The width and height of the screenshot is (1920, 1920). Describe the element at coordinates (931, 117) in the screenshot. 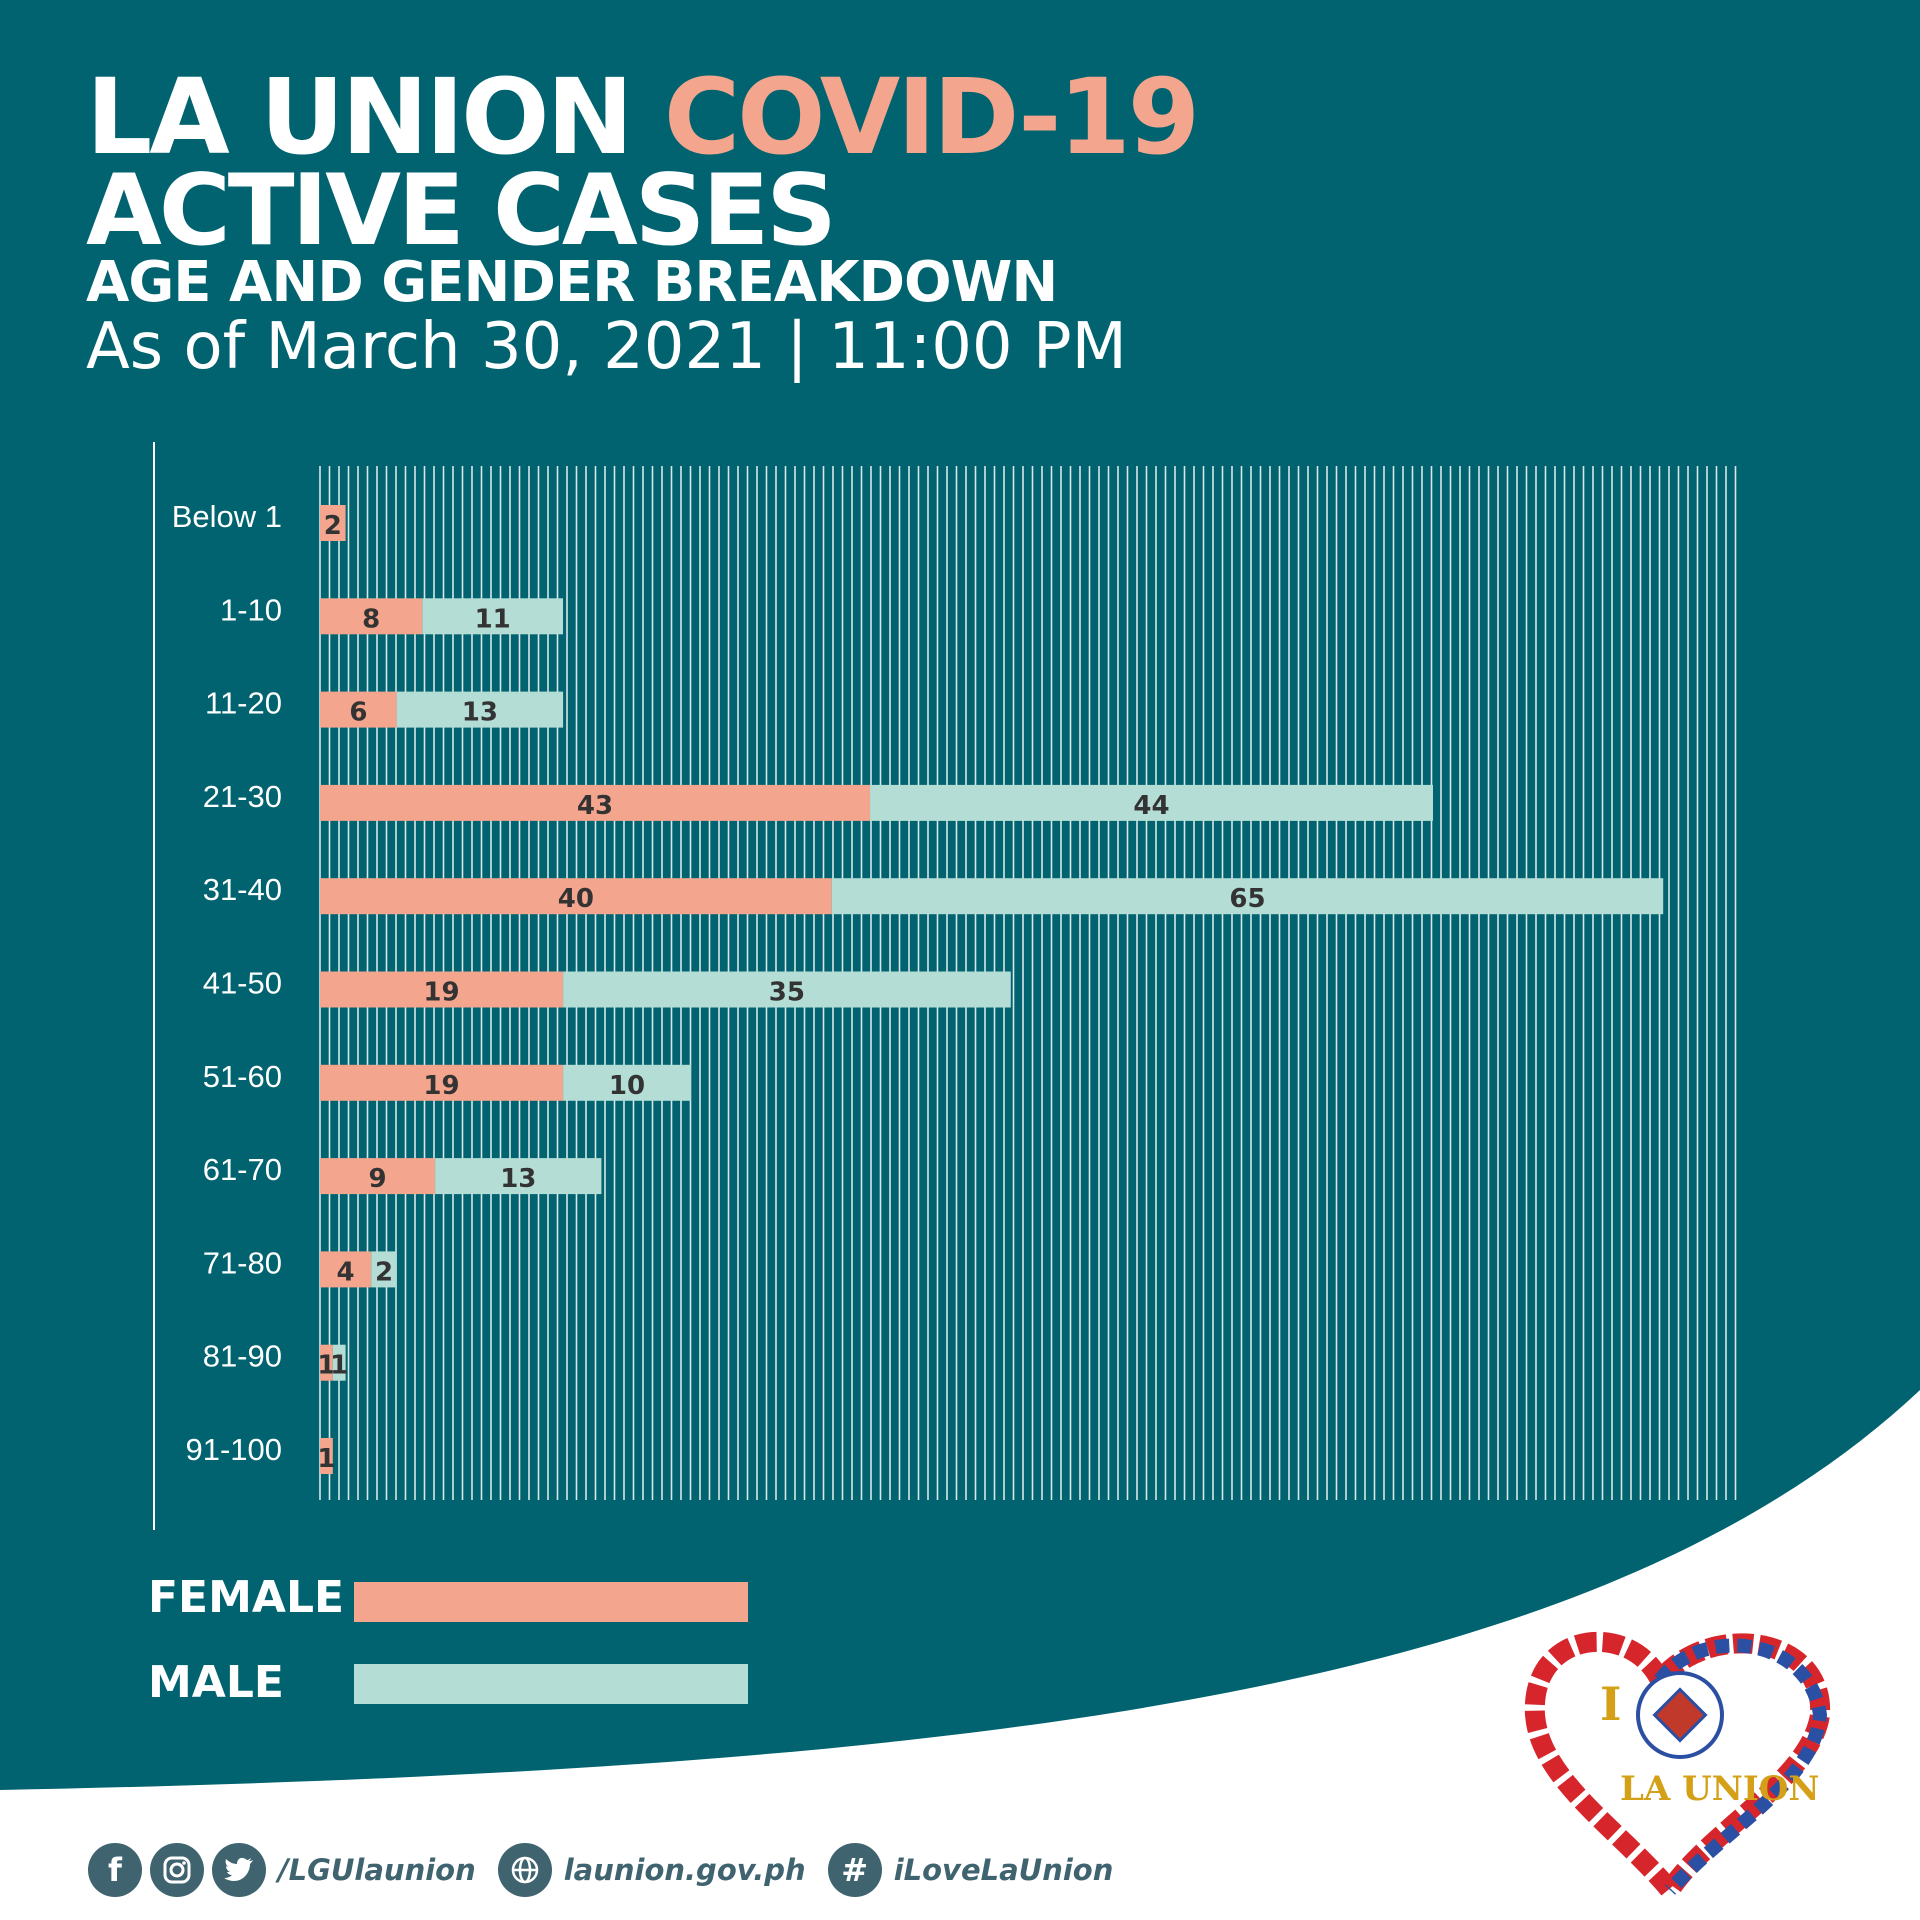

I see `title-covid: COVID-19` at that location.